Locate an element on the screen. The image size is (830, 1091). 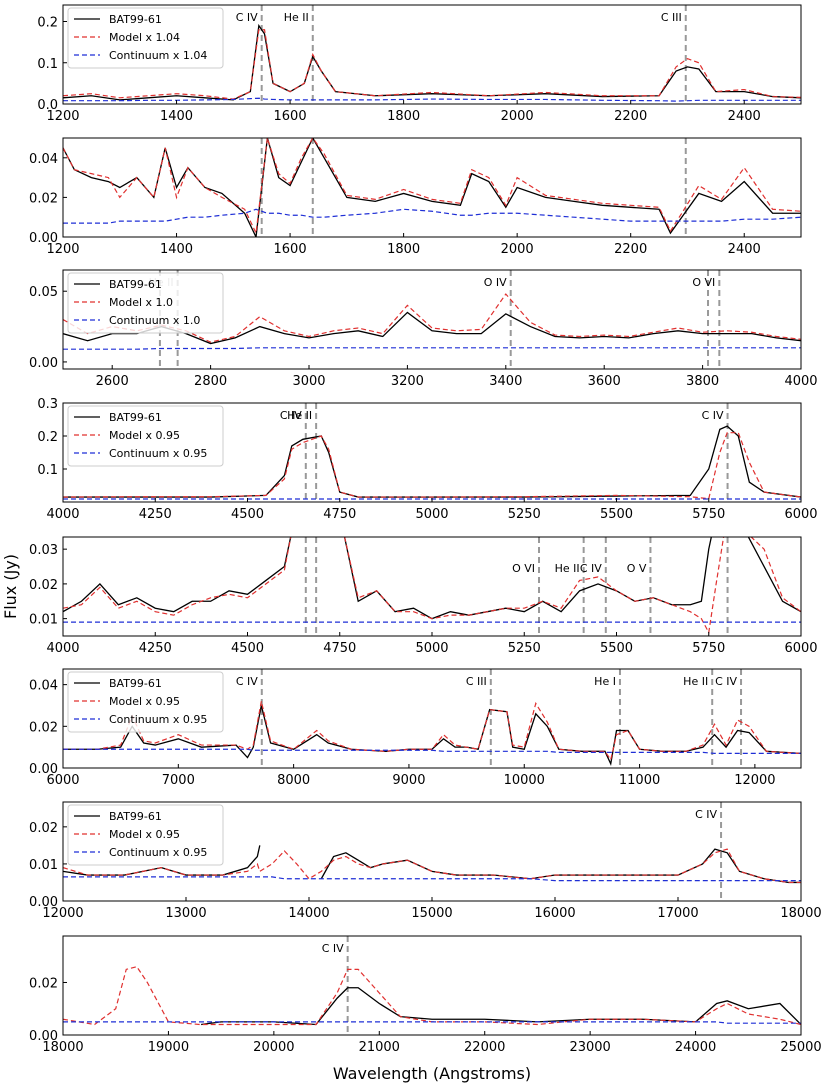
x-tick-label: 19000 is located at coordinates (168, 1047).